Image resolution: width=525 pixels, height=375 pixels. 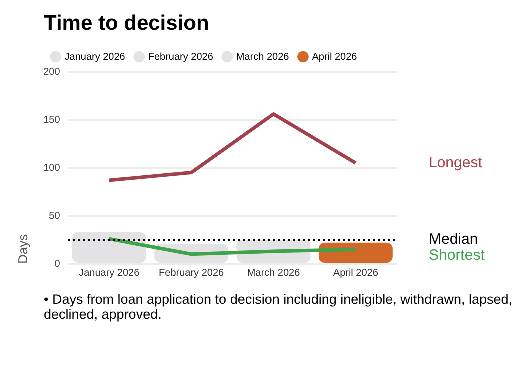 What do you see at coordinates (22, 249) in the screenshot?
I see `y-axis-title: Days` at bounding box center [22, 249].